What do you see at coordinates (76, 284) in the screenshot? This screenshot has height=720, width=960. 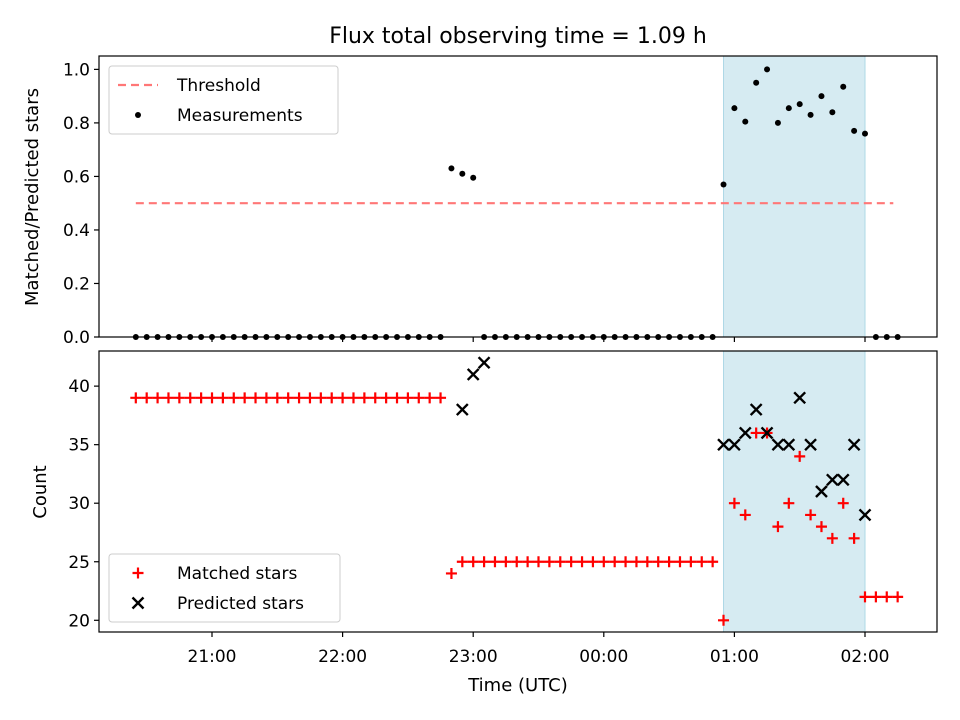 I see `y-tick-label: 0.2` at bounding box center [76, 284].